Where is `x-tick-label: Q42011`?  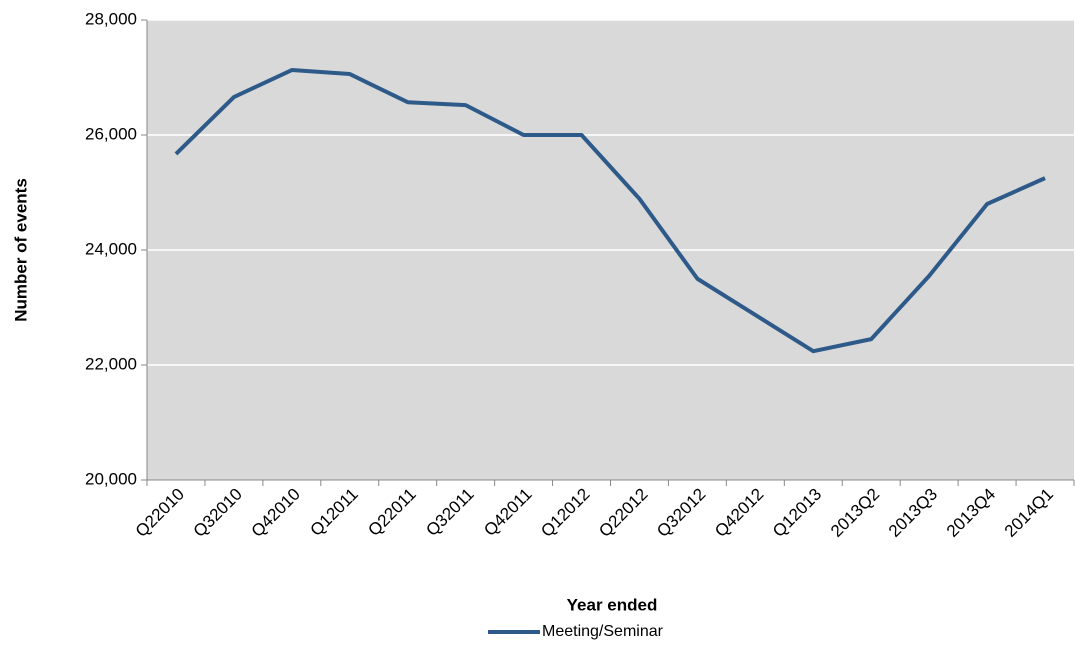 x-tick-label: Q42011 is located at coordinates (507, 512).